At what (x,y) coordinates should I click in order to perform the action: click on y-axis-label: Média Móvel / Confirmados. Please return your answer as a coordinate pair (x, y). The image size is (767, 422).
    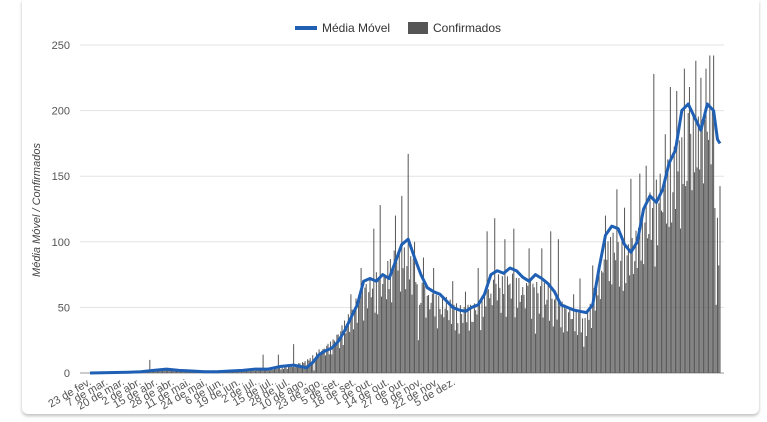
    Looking at the image, I should click on (37, 210).